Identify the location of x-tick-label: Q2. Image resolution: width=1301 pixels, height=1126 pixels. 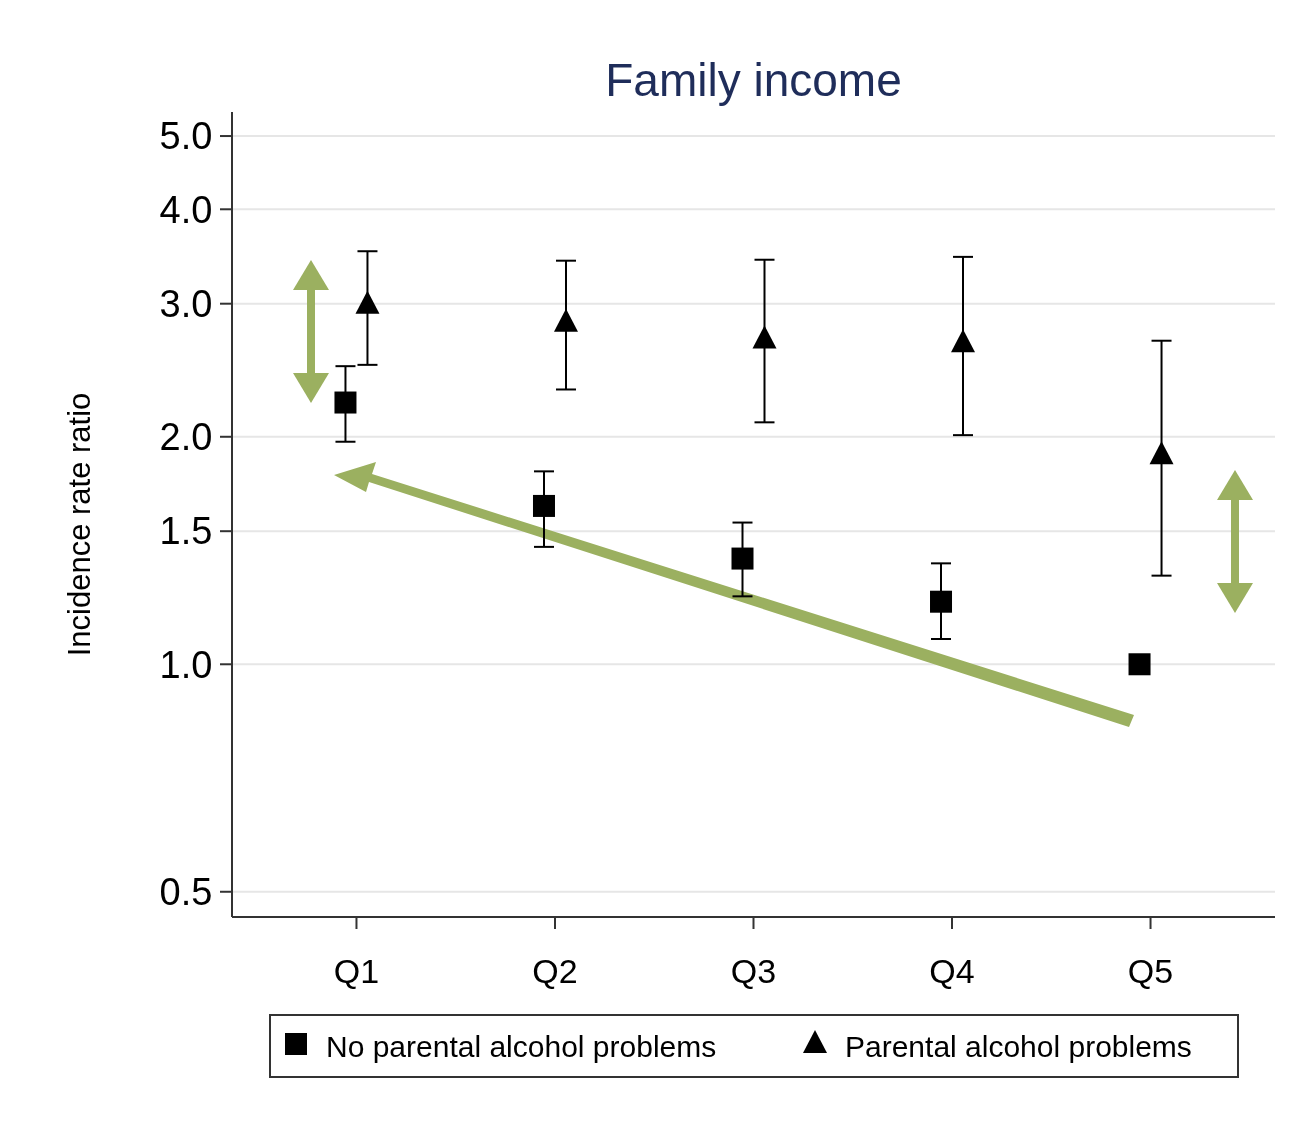
(555, 971).